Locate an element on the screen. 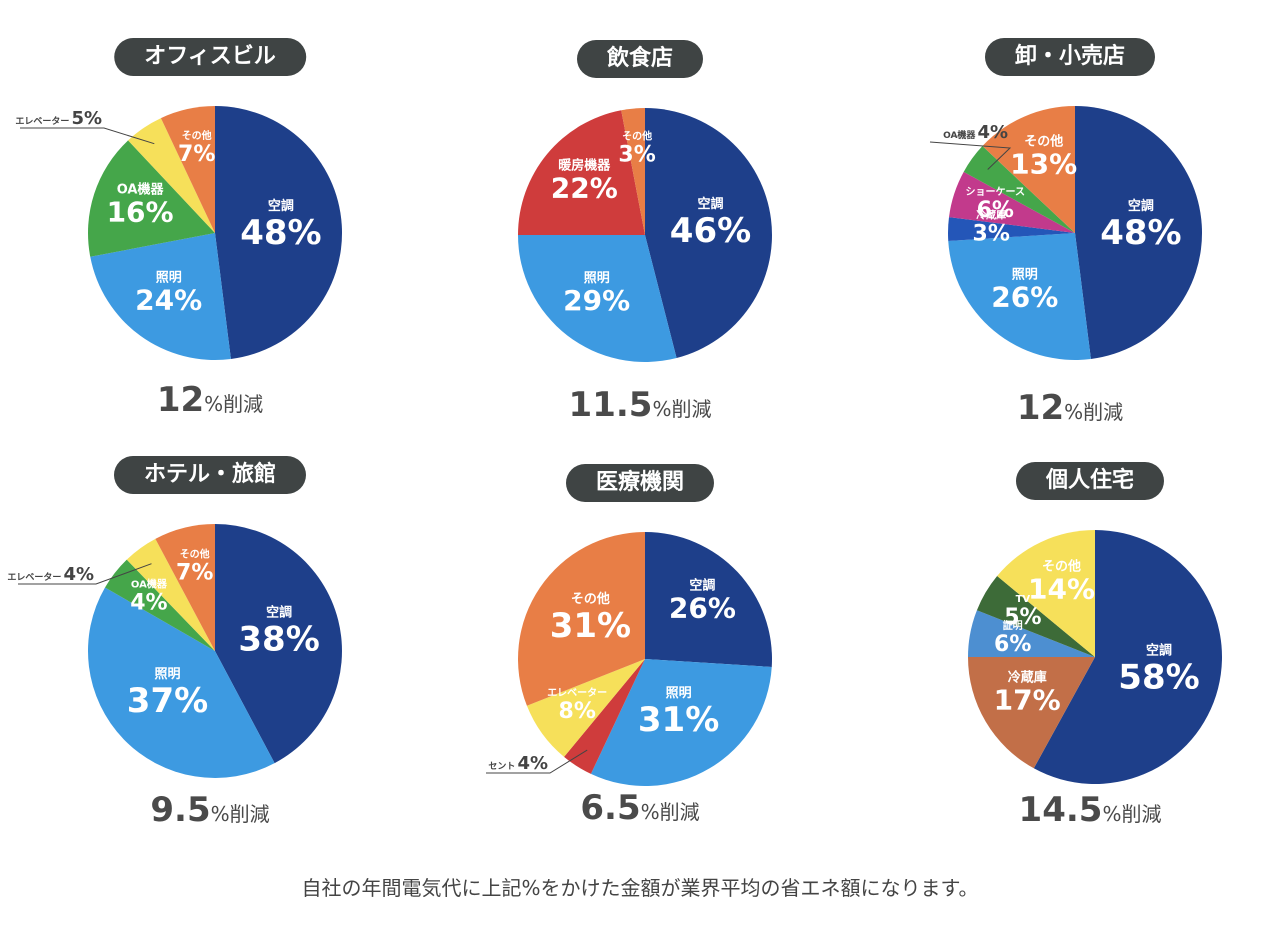 The image size is (1280, 928). slice-label: TV is located at coordinates (1023, 599).